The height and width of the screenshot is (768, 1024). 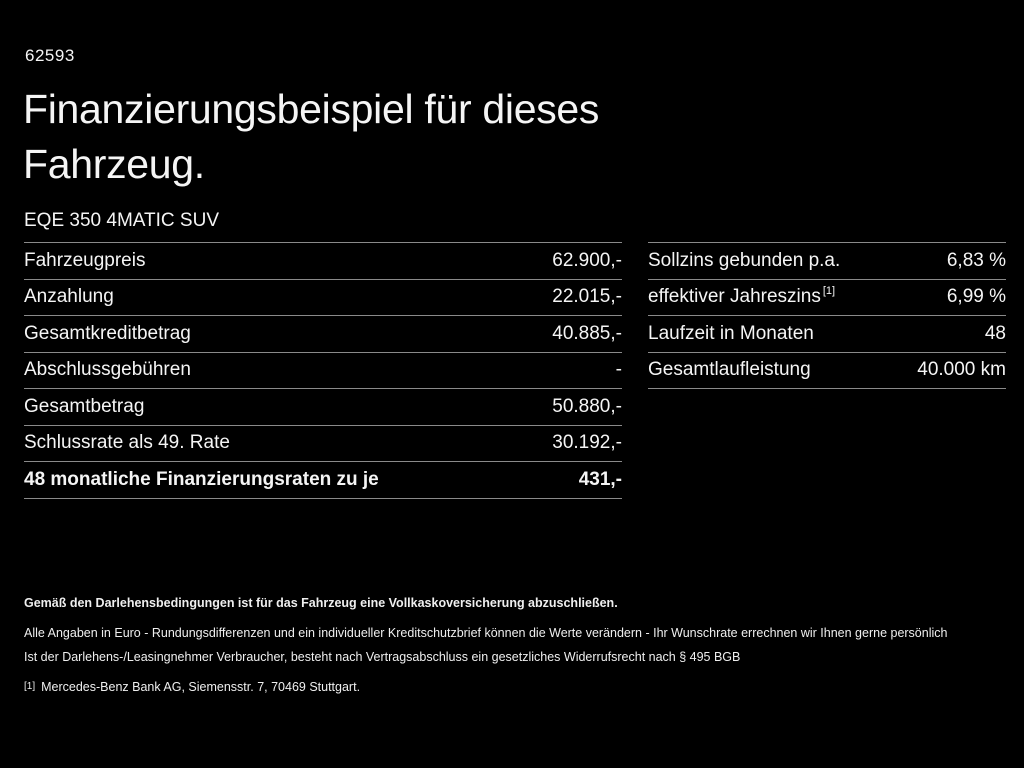 I want to click on row-value: 40.885,-, so click(x=587, y=333).